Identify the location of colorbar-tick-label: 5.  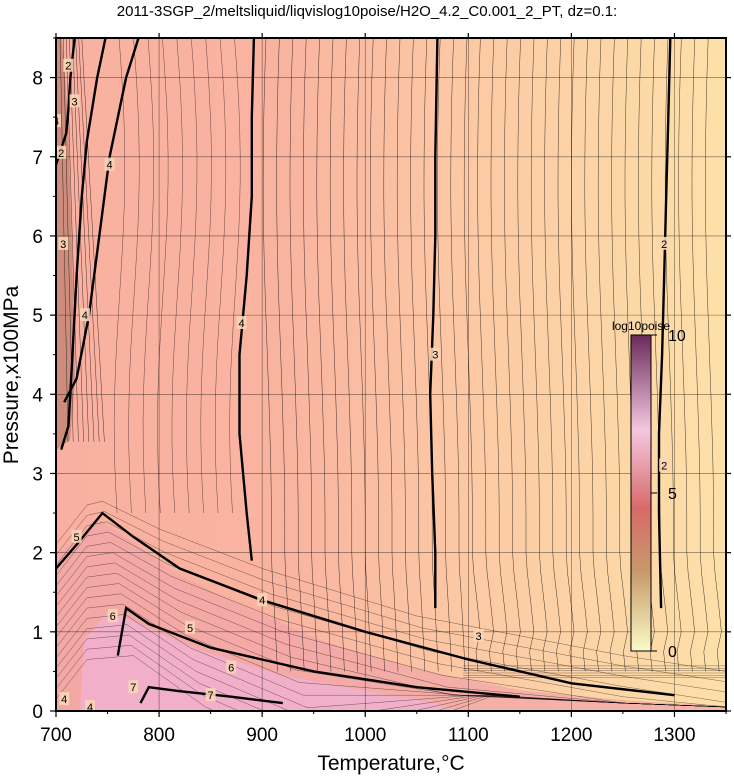
(672, 494).